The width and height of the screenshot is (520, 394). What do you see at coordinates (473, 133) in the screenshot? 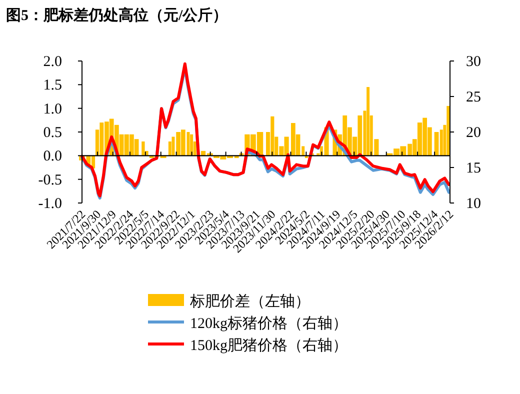
I see `y2-tick-label: 20` at bounding box center [473, 133].